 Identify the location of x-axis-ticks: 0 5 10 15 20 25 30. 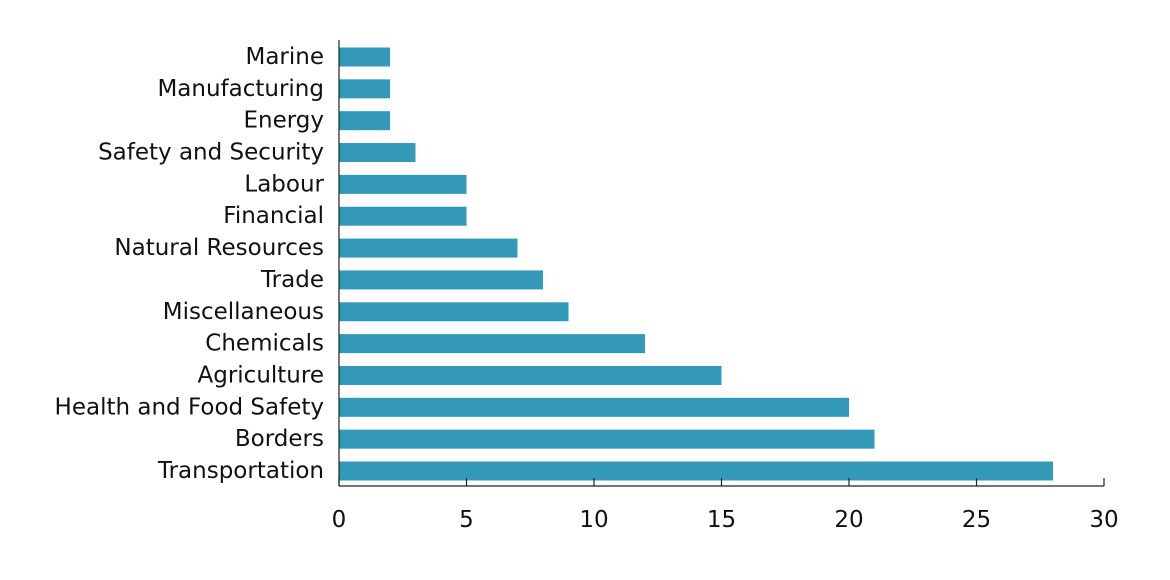
(725, 505).